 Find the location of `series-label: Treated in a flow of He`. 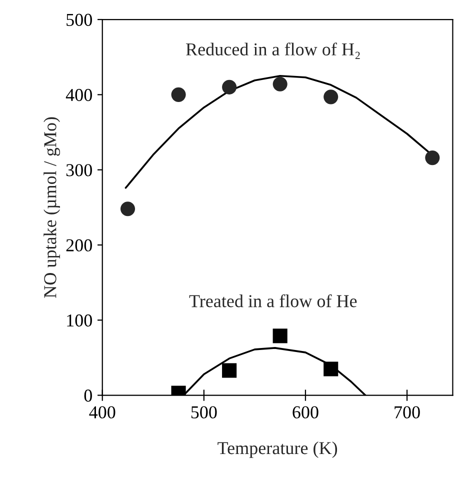

series-label: Treated in a flow of He is located at coordinates (273, 301).